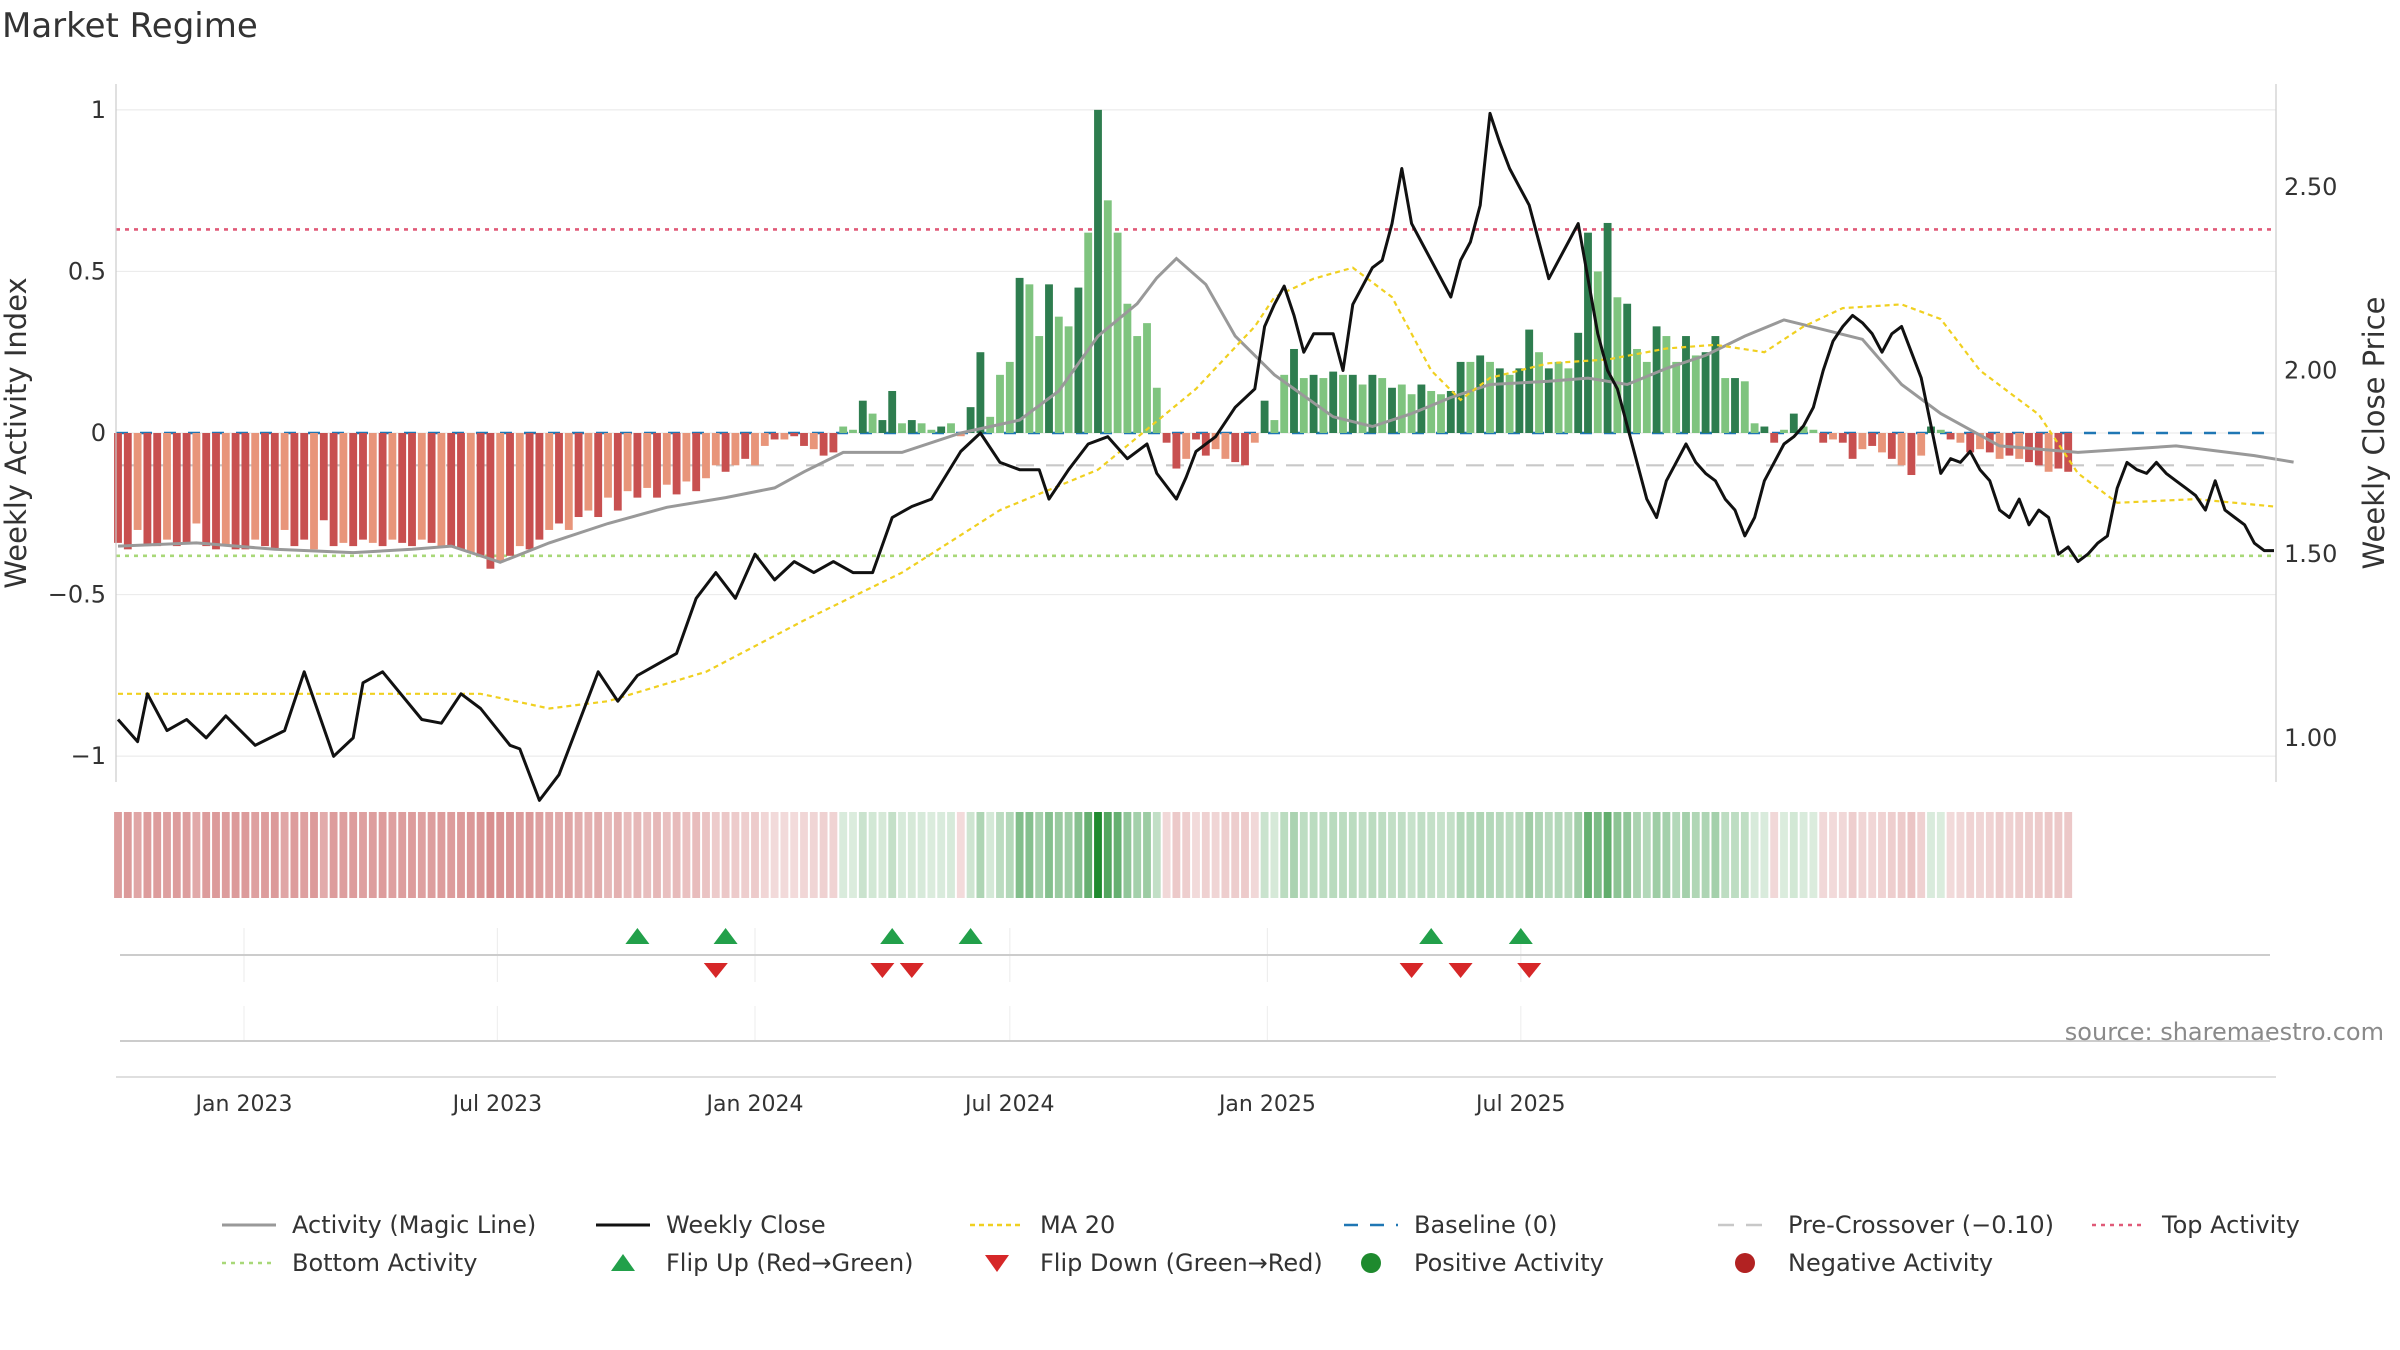  Describe the element at coordinates (1009, 1104) in the screenshot. I see `x-tick-label: Jul 2024` at that location.